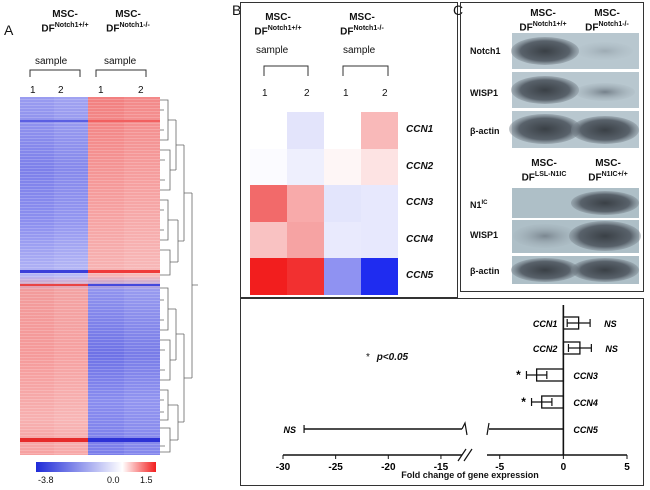 The width and height of the screenshot is (650, 490). What do you see at coordinates (71, 25) in the screenshot?
I see `header-wt-sup: Notch1+/+` at bounding box center [71, 25].